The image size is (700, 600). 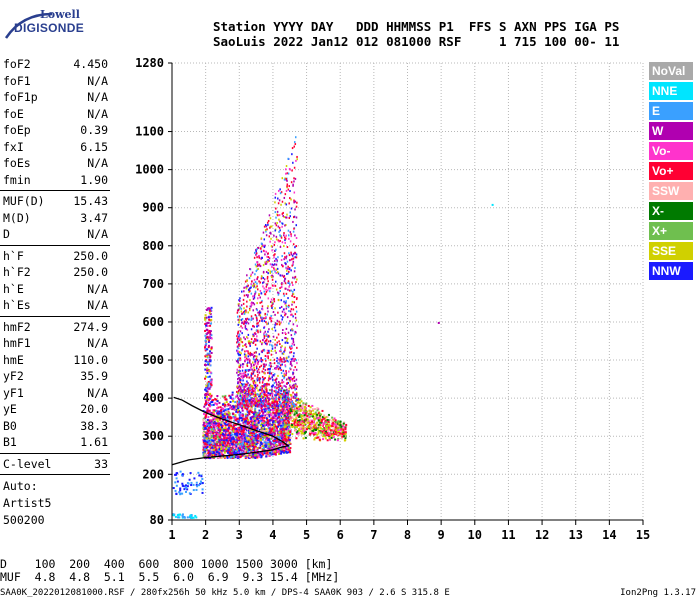 What do you see at coordinates (94, 179) in the screenshot?
I see `param-value: 1.90` at bounding box center [94, 179].